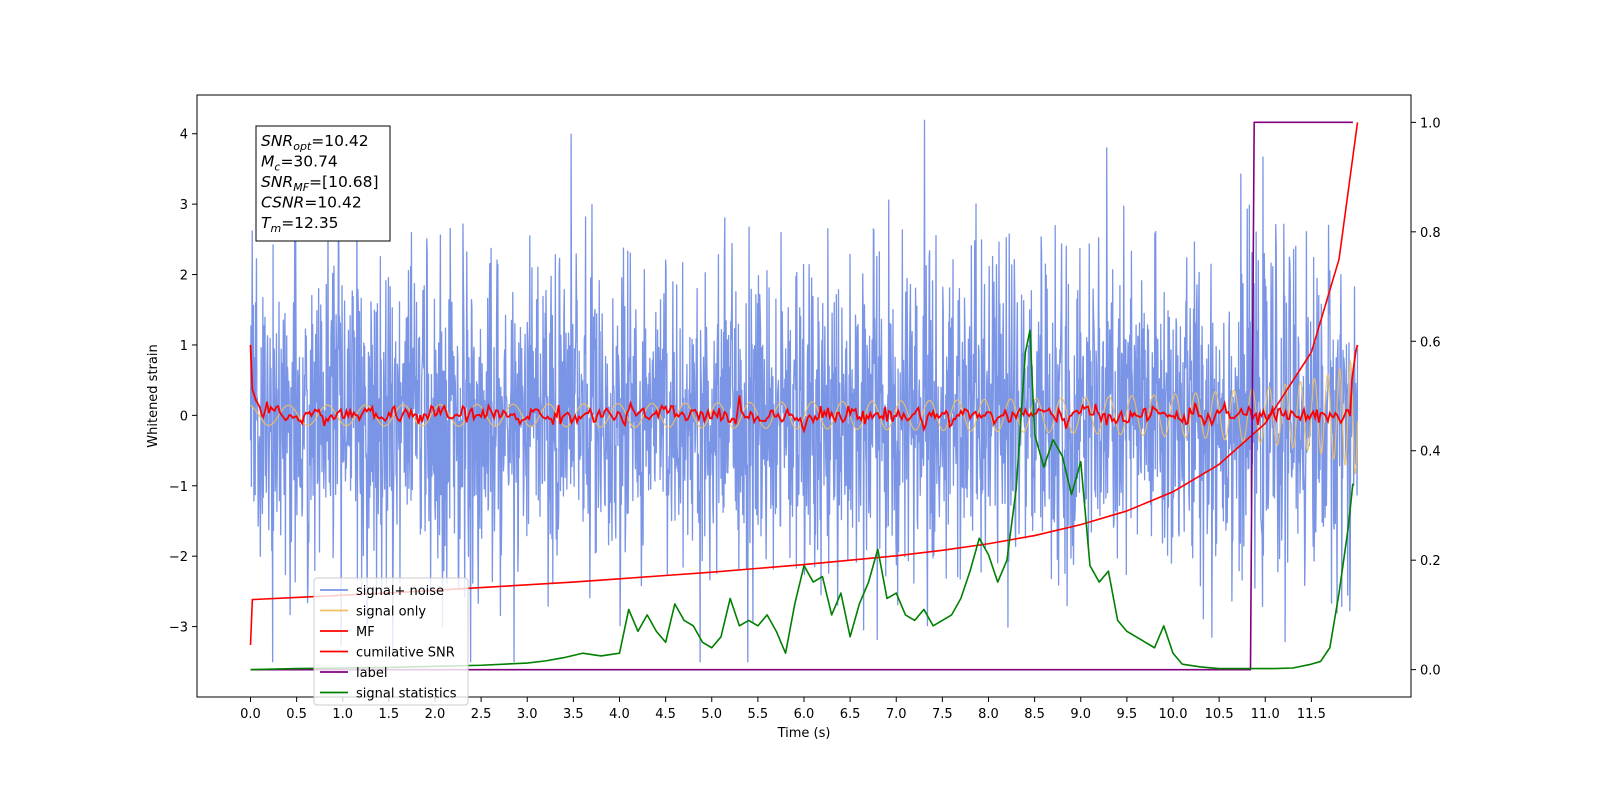  Describe the element at coordinates (1080, 714) in the screenshot. I see `x-tick-label: 9.0` at that location.